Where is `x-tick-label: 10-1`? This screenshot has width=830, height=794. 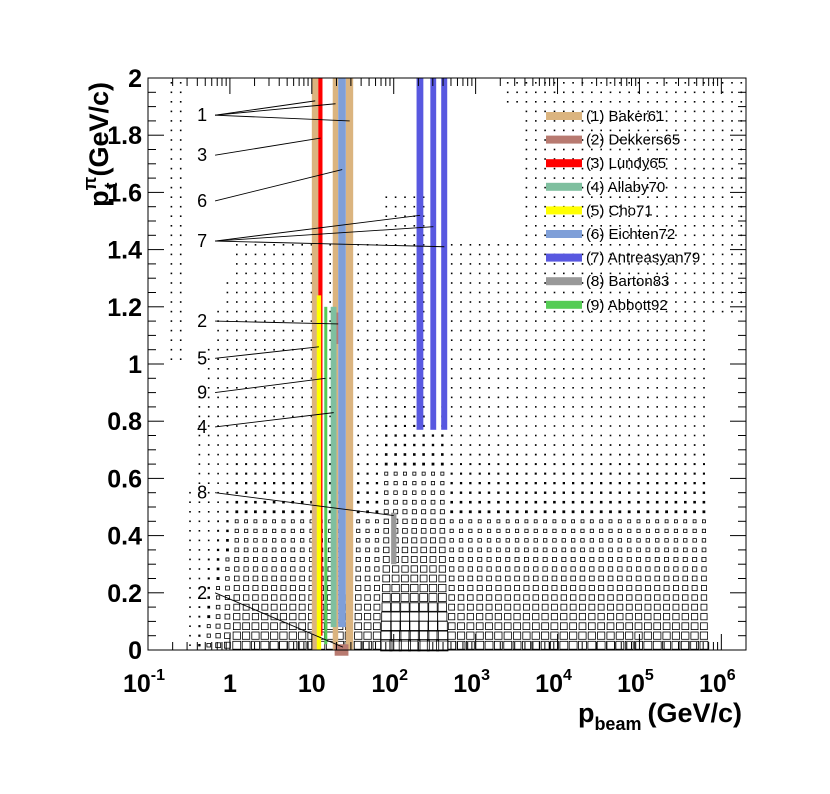
x-tick-label: 10-1 is located at coordinates (144, 682).